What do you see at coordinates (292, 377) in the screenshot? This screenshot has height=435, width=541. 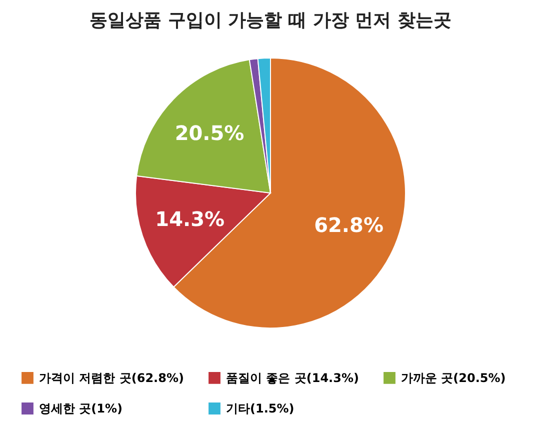 I see `legend-label: 품질이 좋은 곳(14.3%)` at bounding box center [292, 377].